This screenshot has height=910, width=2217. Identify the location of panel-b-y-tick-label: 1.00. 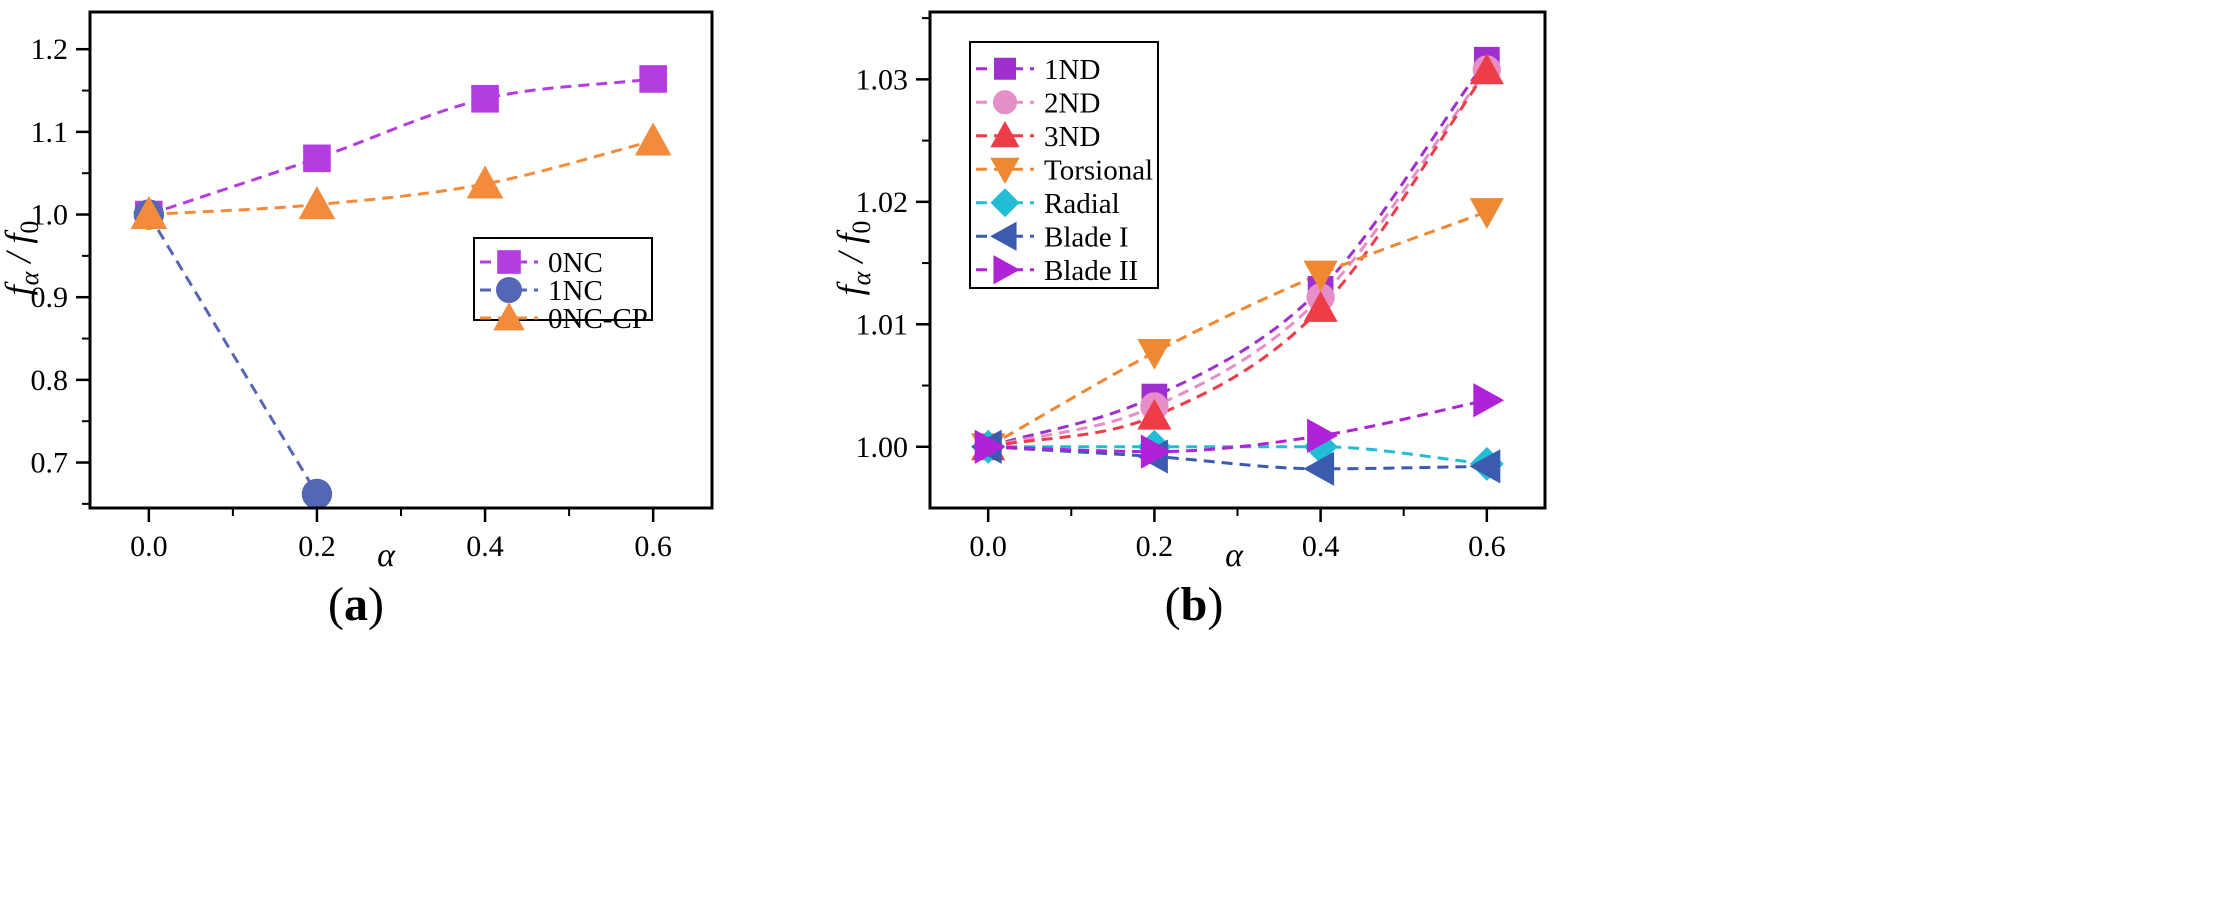
(882, 447).